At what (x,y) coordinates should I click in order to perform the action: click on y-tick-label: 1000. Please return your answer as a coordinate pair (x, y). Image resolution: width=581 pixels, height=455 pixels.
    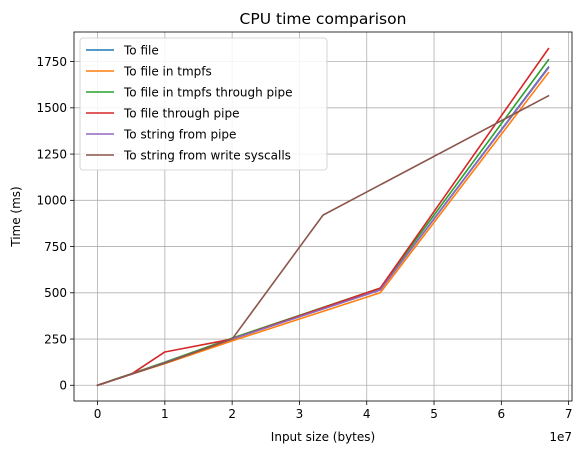
    Looking at the image, I should click on (51, 201).